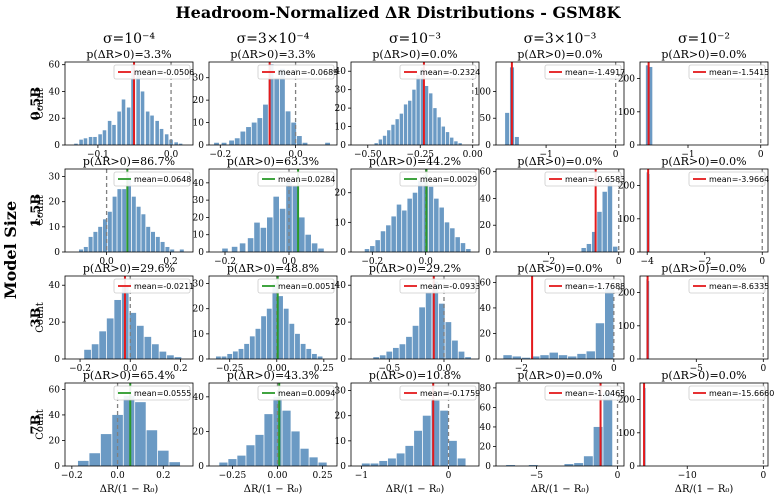 The height and width of the screenshot is (498, 777). Describe the element at coordinates (306, 393) in the screenshot. I see `legend-mean-label: mean=0.0094` at that location.